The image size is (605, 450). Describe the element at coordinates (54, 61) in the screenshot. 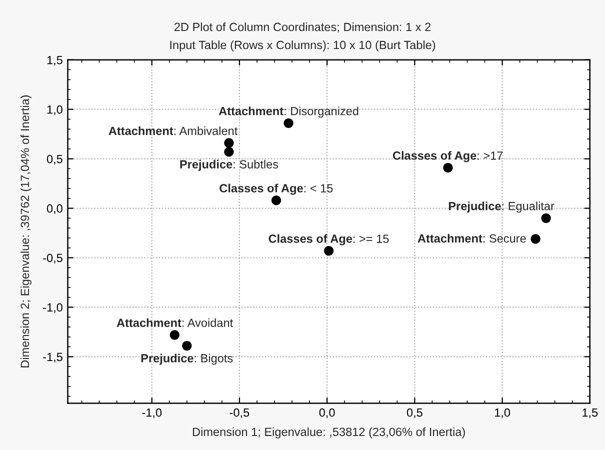

I see `y-tick-label: 1,5` at that location.